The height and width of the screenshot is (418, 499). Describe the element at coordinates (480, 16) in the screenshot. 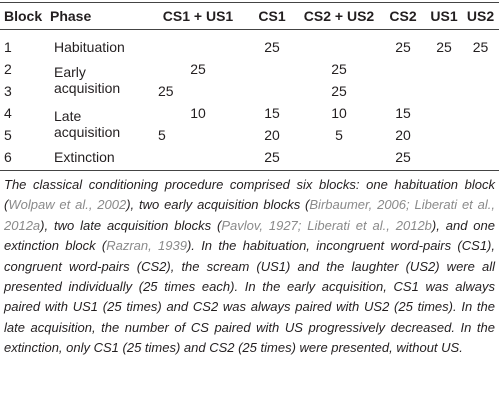

I see `column-header: US2` at that location.